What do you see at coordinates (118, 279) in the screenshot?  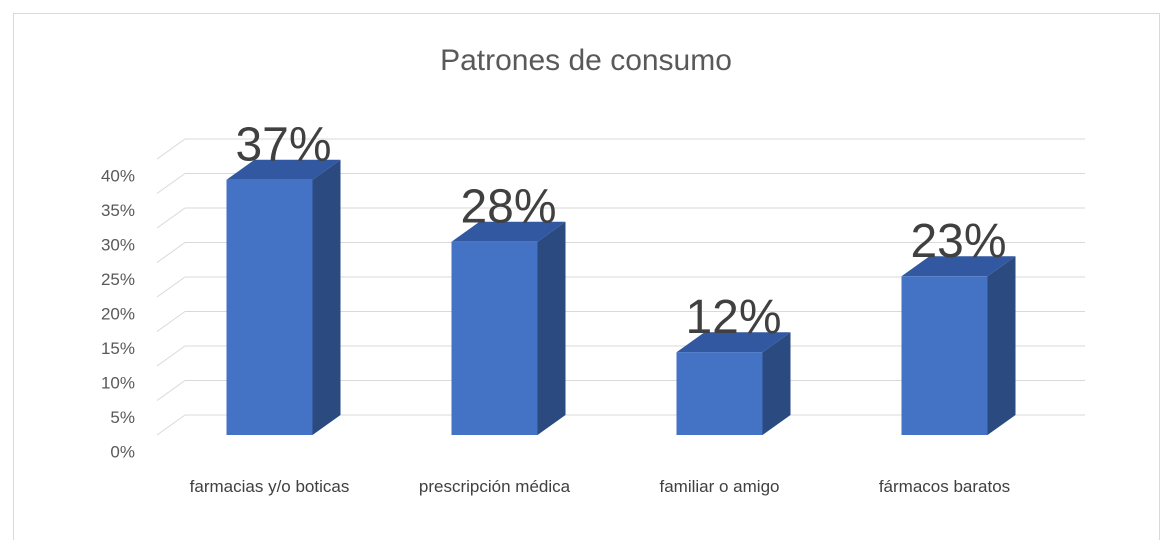 I see `y-tick-label: 25%` at bounding box center [118, 279].